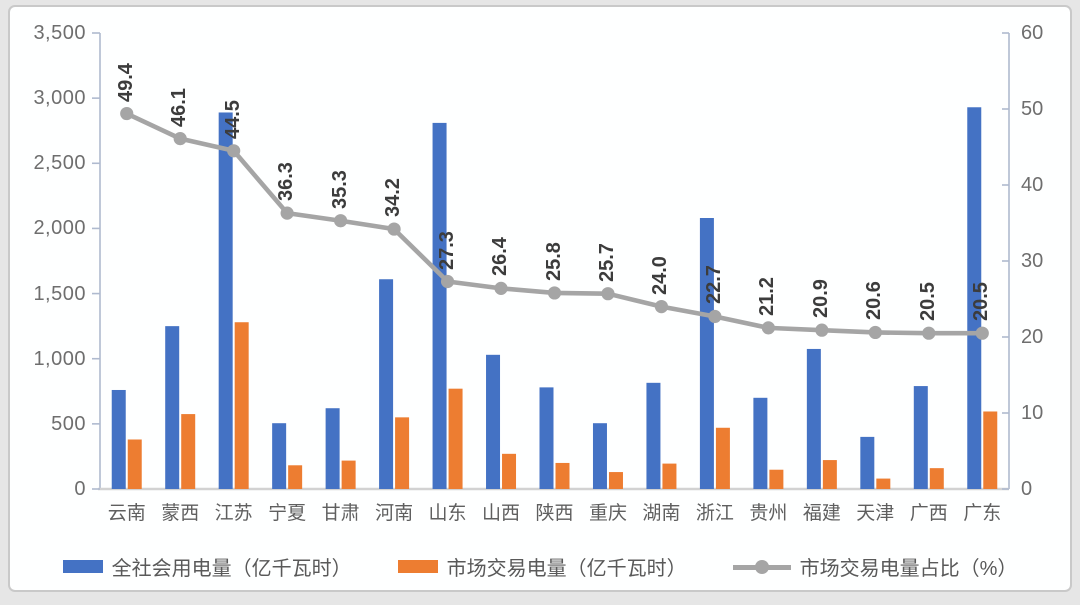 This screenshot has height=605, width=1080. I want to click on category-label: 江苏, so click(233, 513).